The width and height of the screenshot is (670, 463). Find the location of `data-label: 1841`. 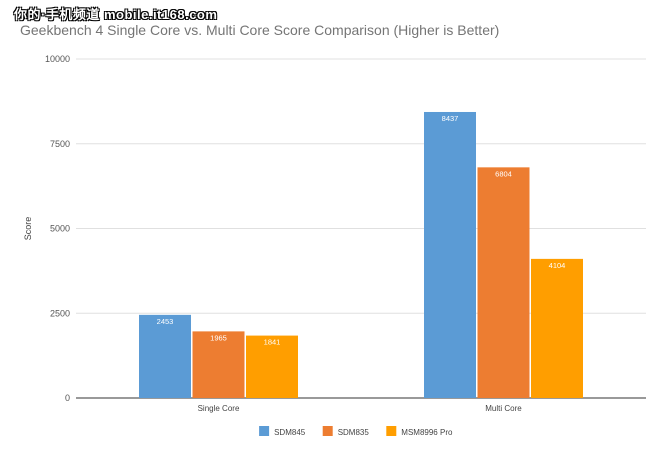

data-label: 1841 is located at coordinates (272, 342).